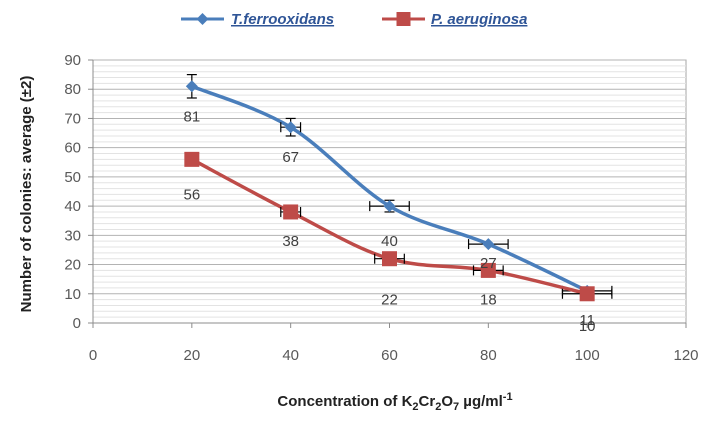  What do you see at coordinates (290, 157) in the screenshot?
I see `data-label: 67` at bounding box center [290, 157].